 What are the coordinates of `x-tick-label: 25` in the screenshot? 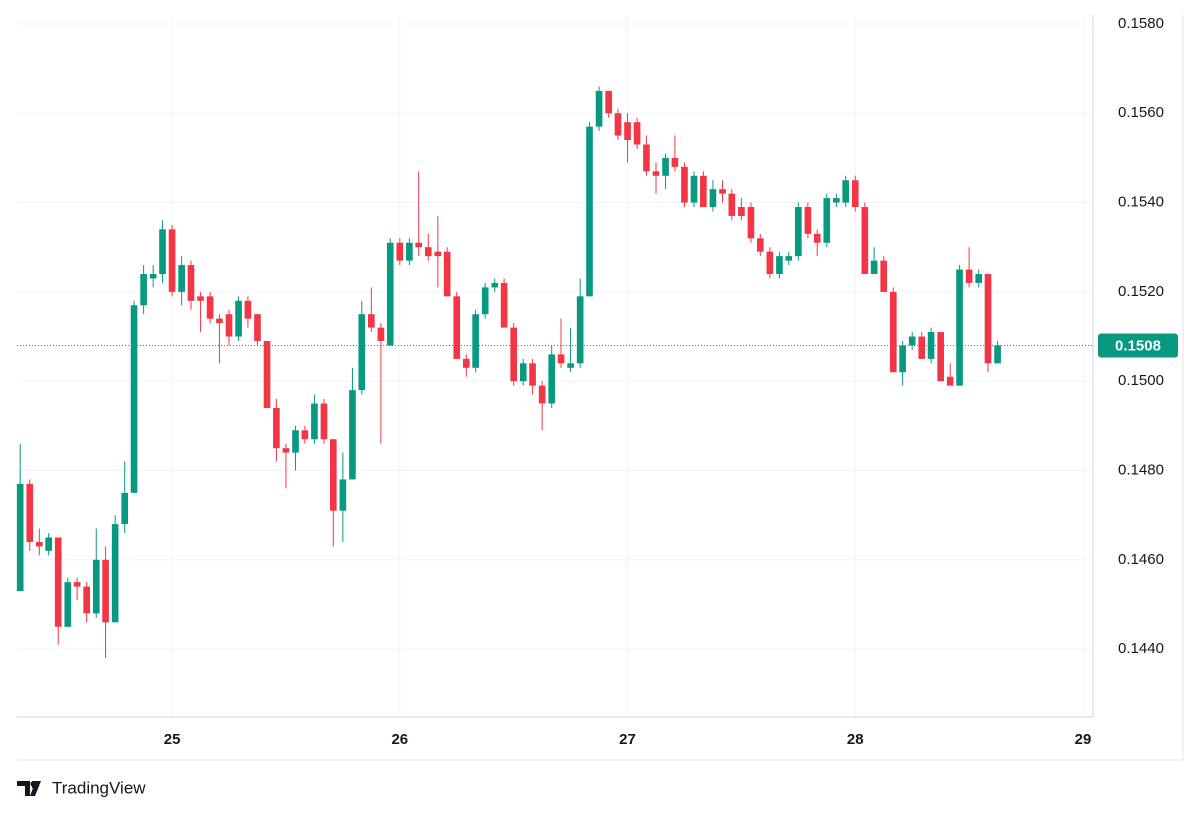 It's located at (172, 739).